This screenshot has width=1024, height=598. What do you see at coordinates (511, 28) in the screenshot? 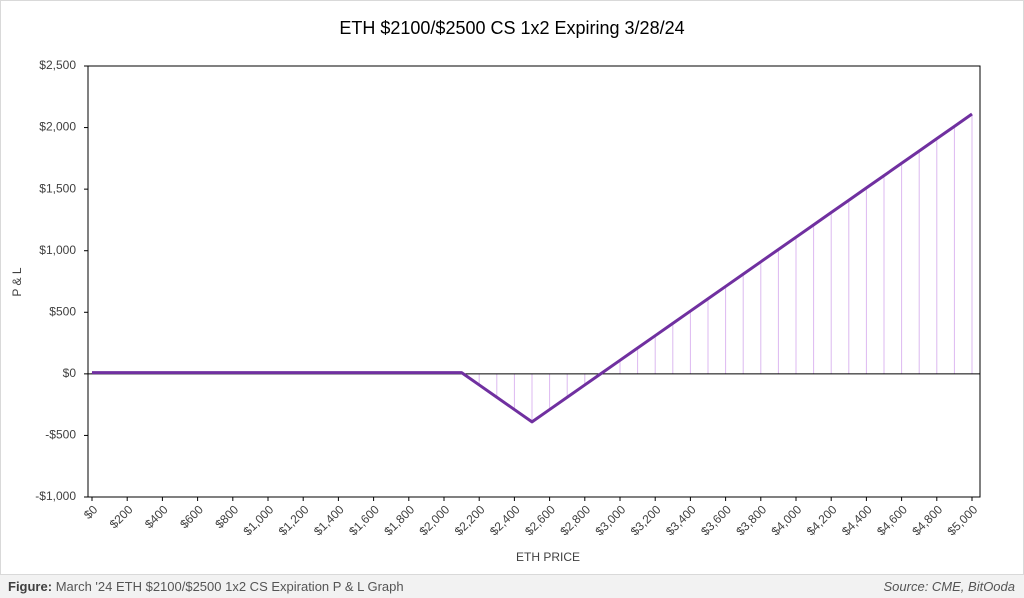
I see `chart-title: ETH $2100/$2500 CS 1x2 Expiring 3/28/24` at bounding box center [511, 28].